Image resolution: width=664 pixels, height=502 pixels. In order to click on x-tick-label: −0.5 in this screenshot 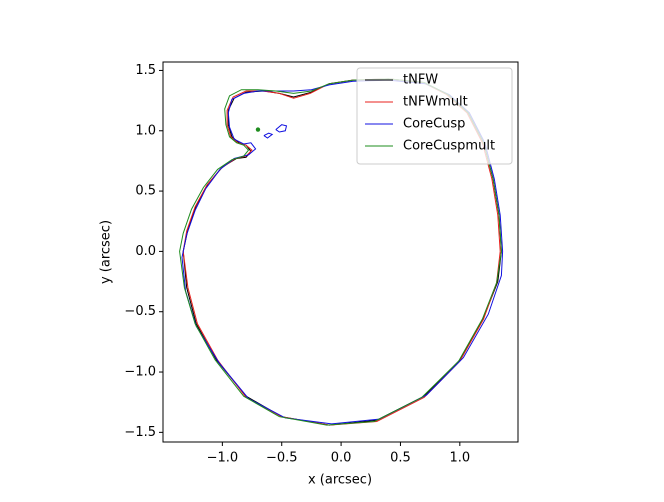, I will do `click(282, 458)`.